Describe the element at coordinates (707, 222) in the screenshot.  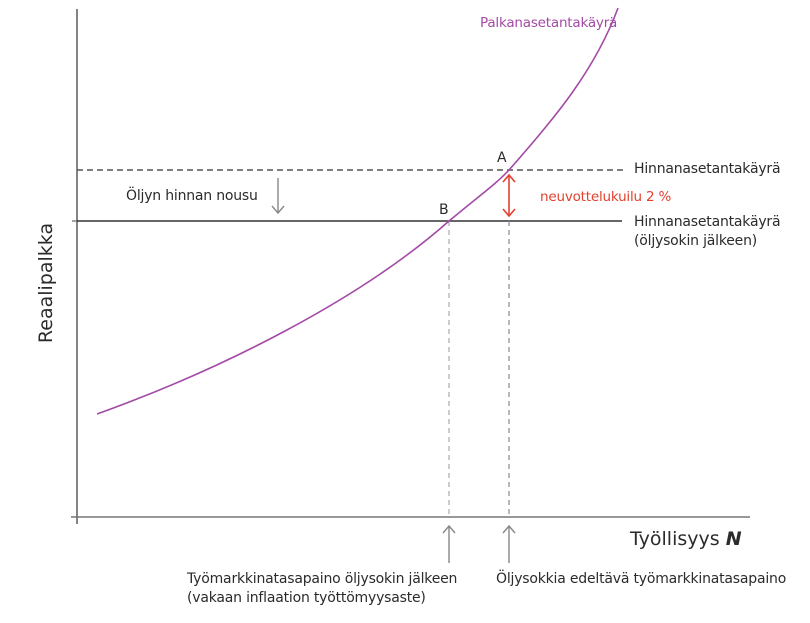
I see `price-curve-after-label-line1: Hinnanasetantakäyrä` at that location.